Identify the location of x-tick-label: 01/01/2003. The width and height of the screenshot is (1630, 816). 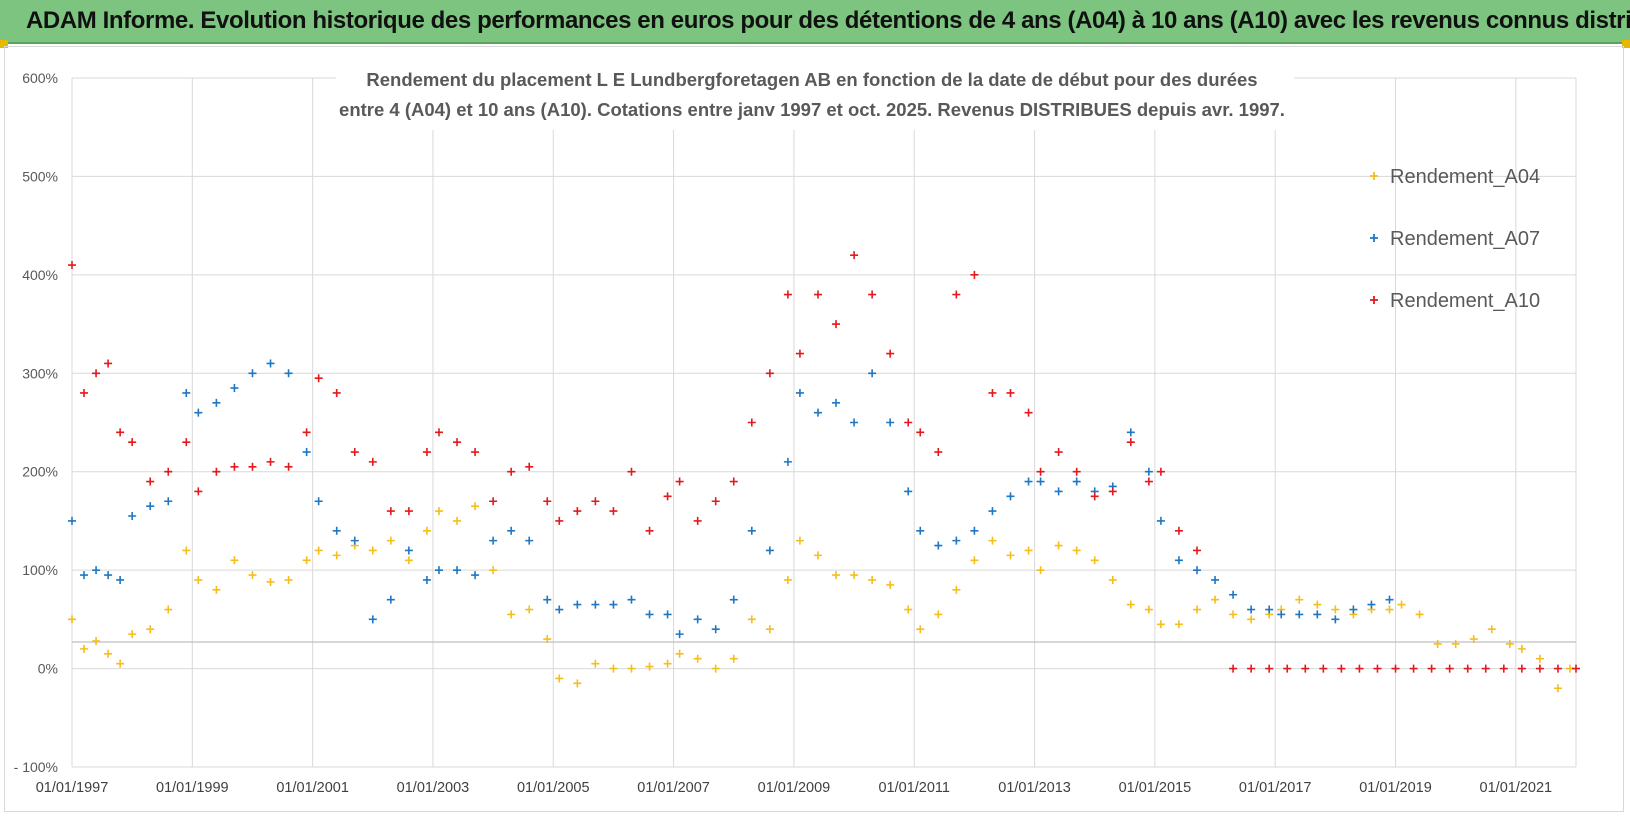
(433, 788).